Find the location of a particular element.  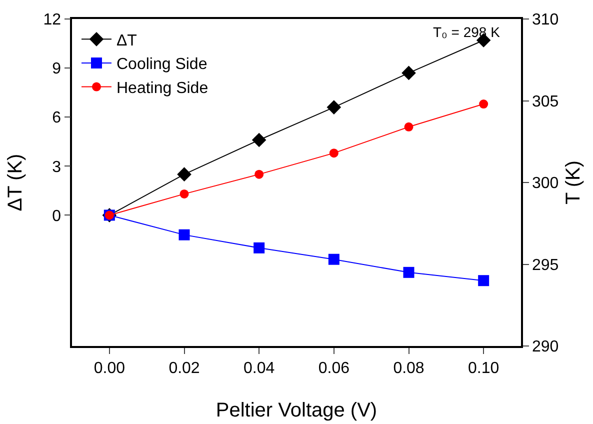

y-tick-label: 0 is located at coordinates (57, 216).